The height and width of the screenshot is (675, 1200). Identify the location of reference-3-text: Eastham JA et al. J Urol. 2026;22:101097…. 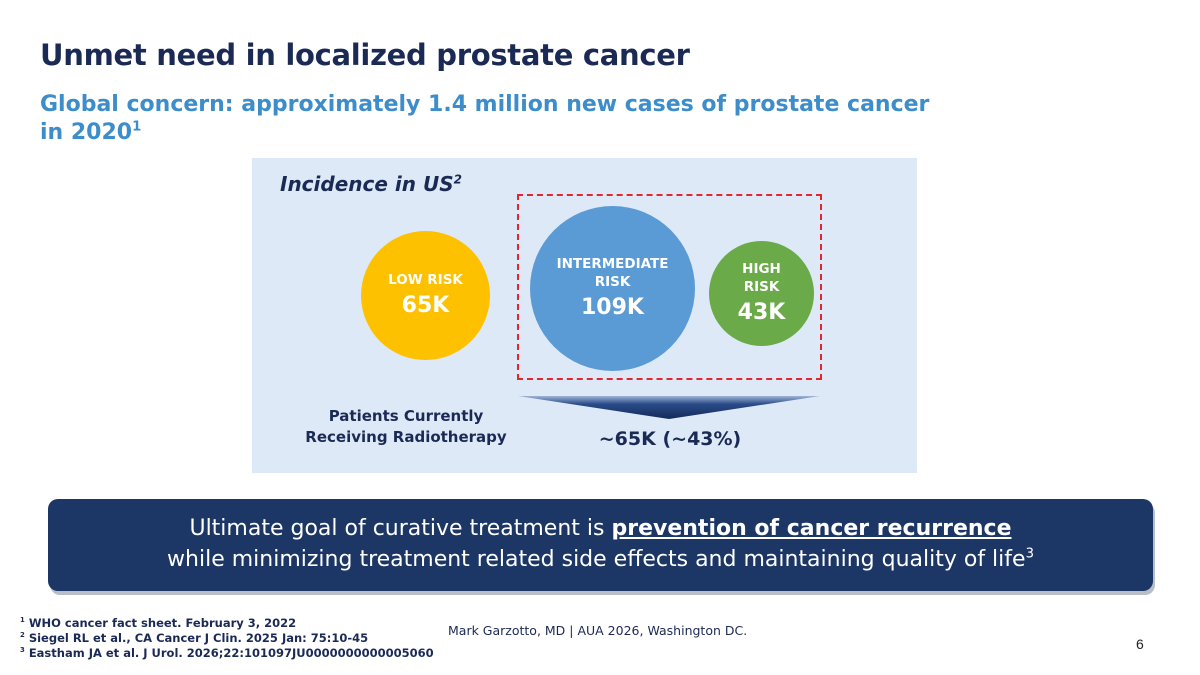
(231, 653).